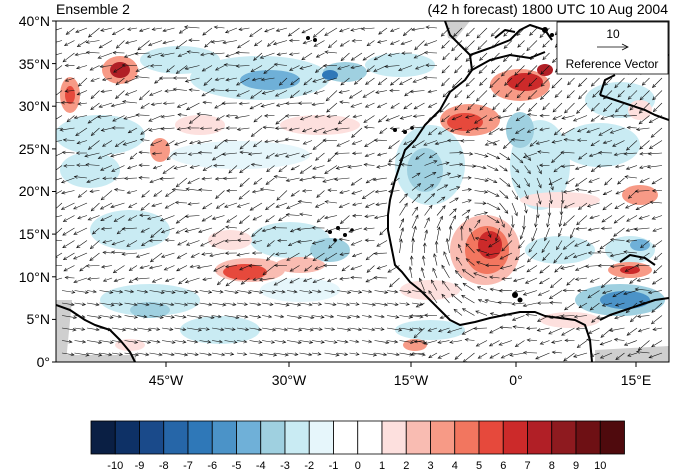 The height and width of the screenshot is (471, 673). Describe the element at coordinates (600, 465) in the screenshot. I see `colorbar-label: 10` at that location.